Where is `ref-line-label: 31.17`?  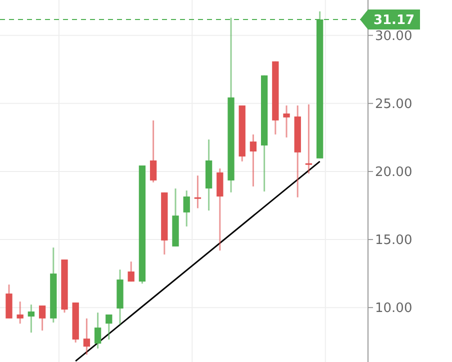
ref-line-label: 31.17 is located at coordinates (394, 20).